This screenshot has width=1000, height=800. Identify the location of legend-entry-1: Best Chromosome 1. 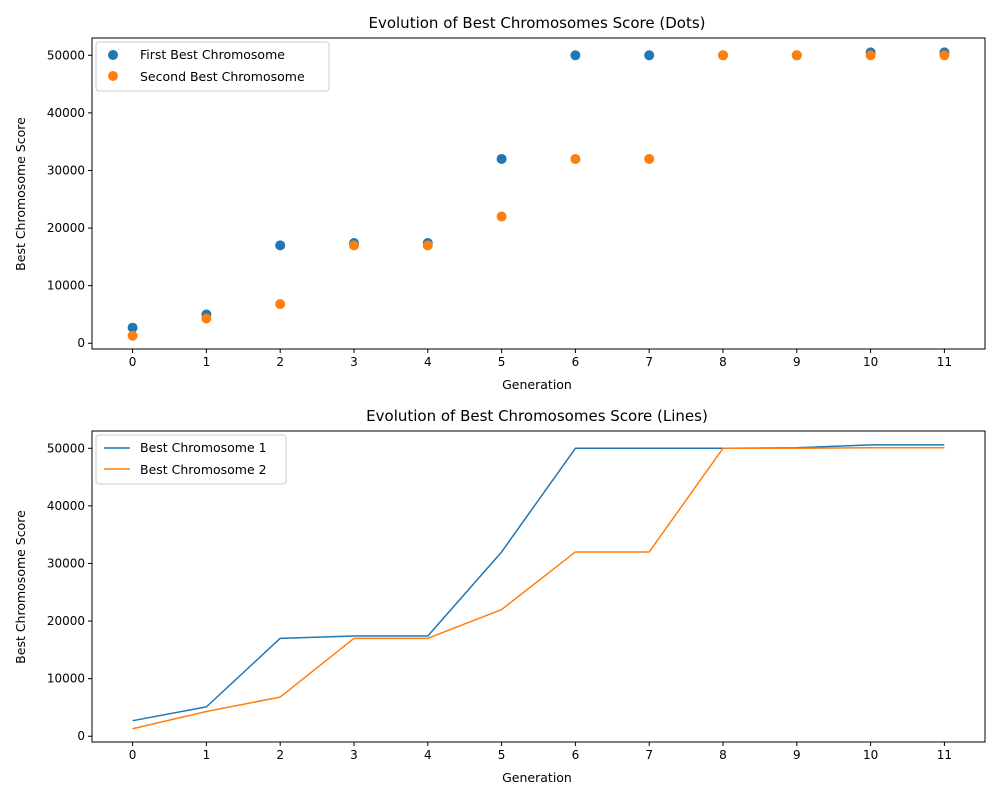
(185, 447).